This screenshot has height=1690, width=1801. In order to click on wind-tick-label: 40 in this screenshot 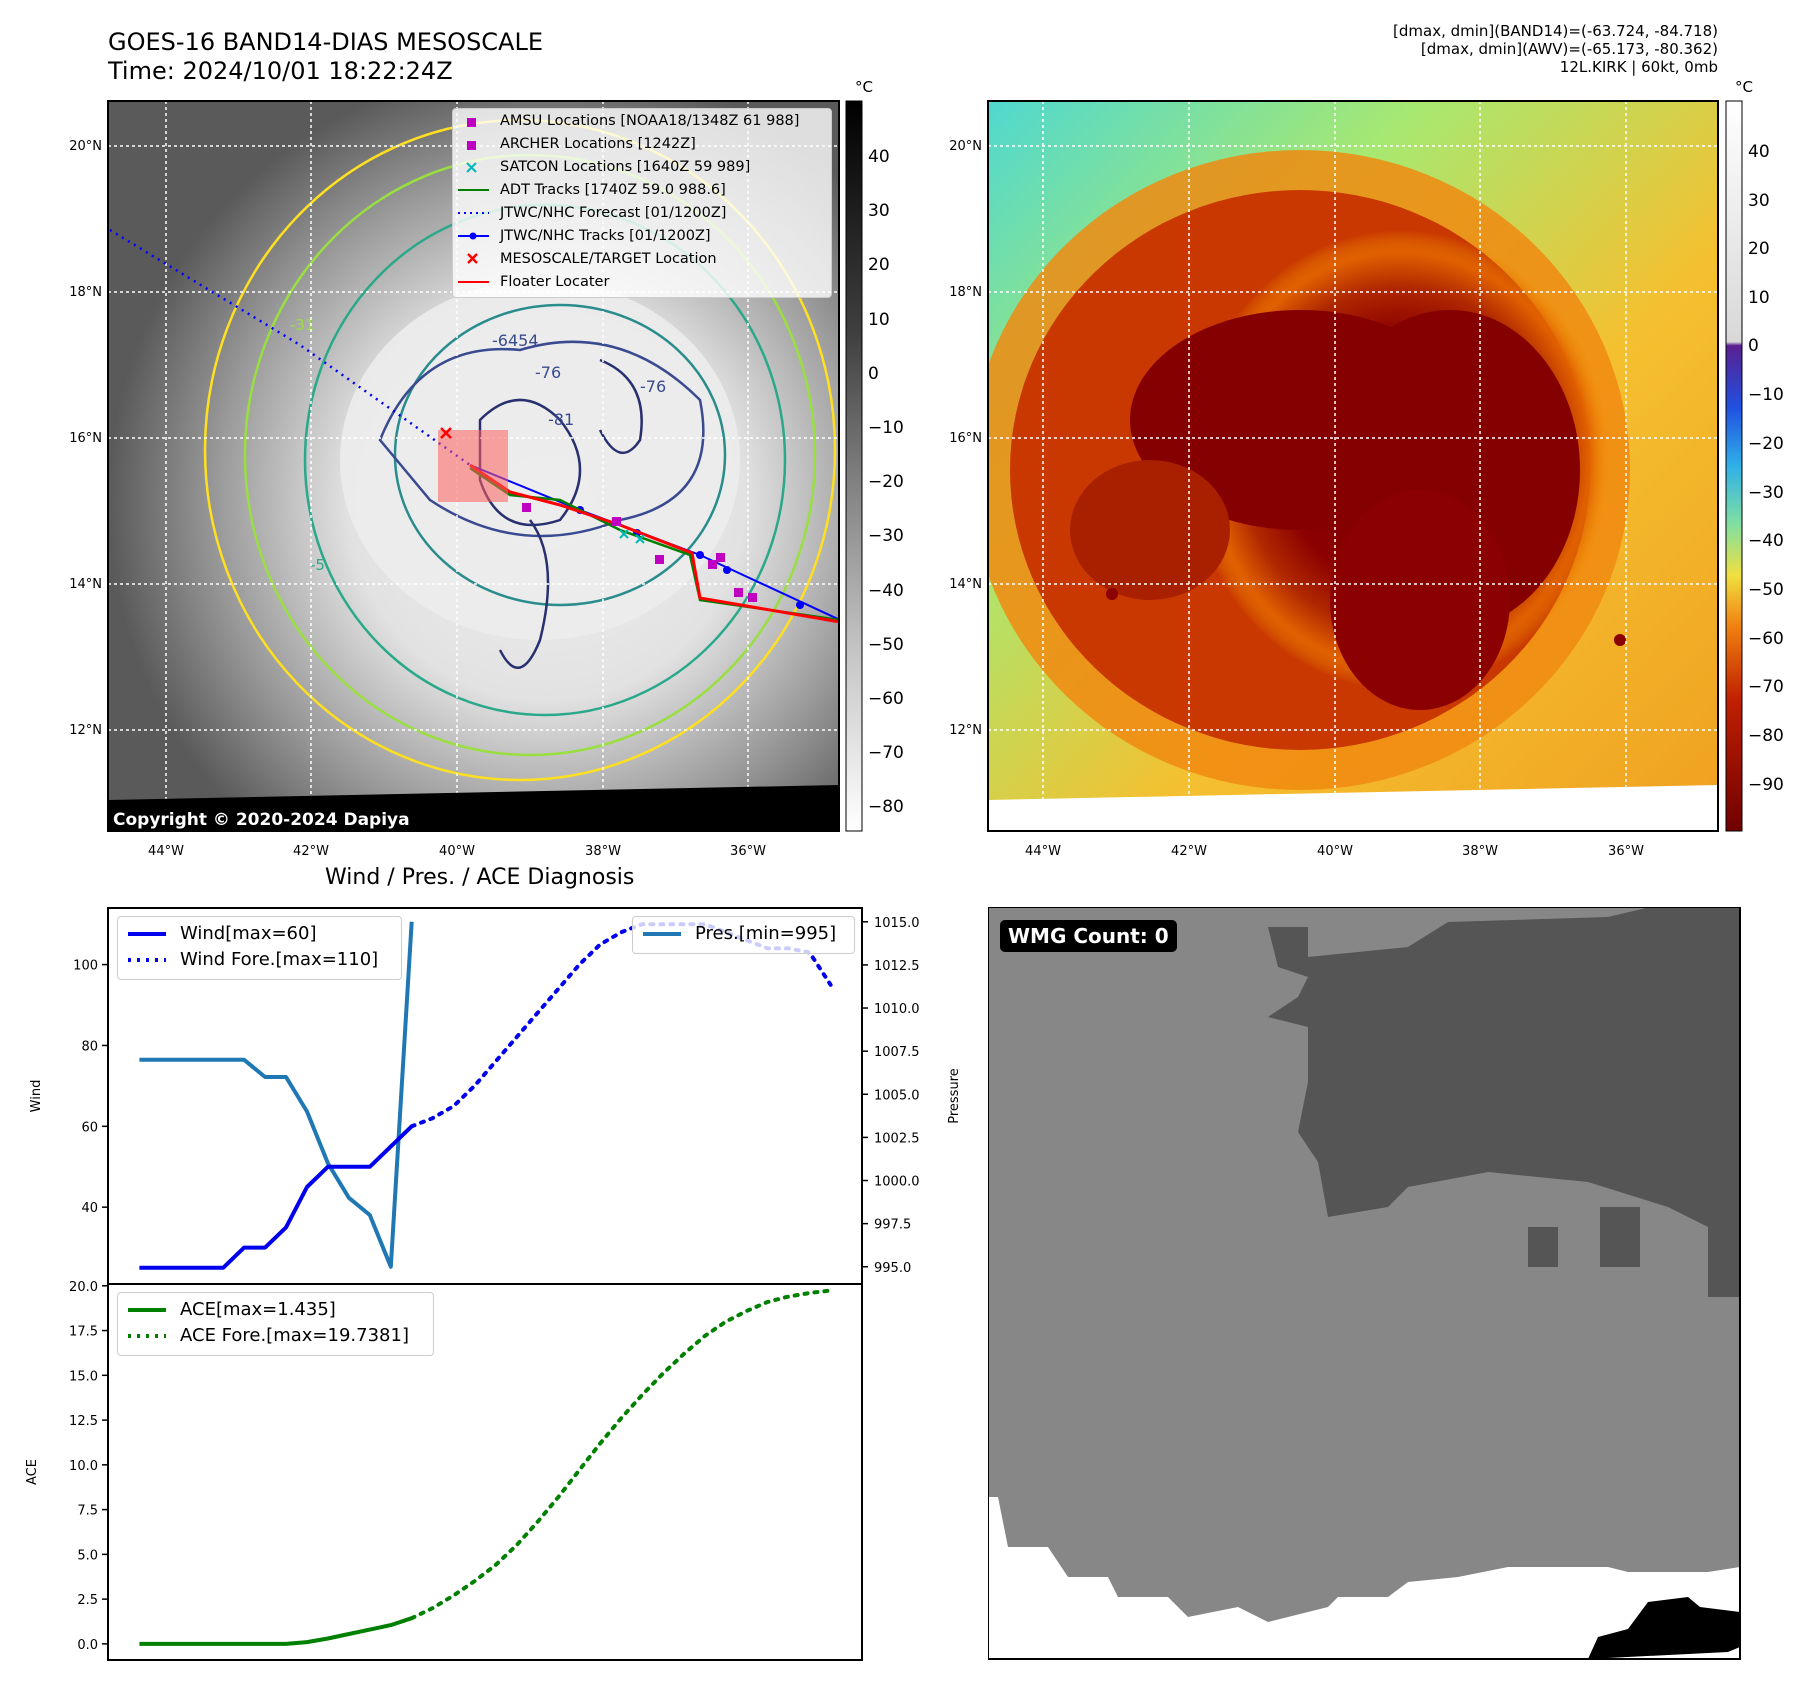, I will do `click(89, 1208)`.